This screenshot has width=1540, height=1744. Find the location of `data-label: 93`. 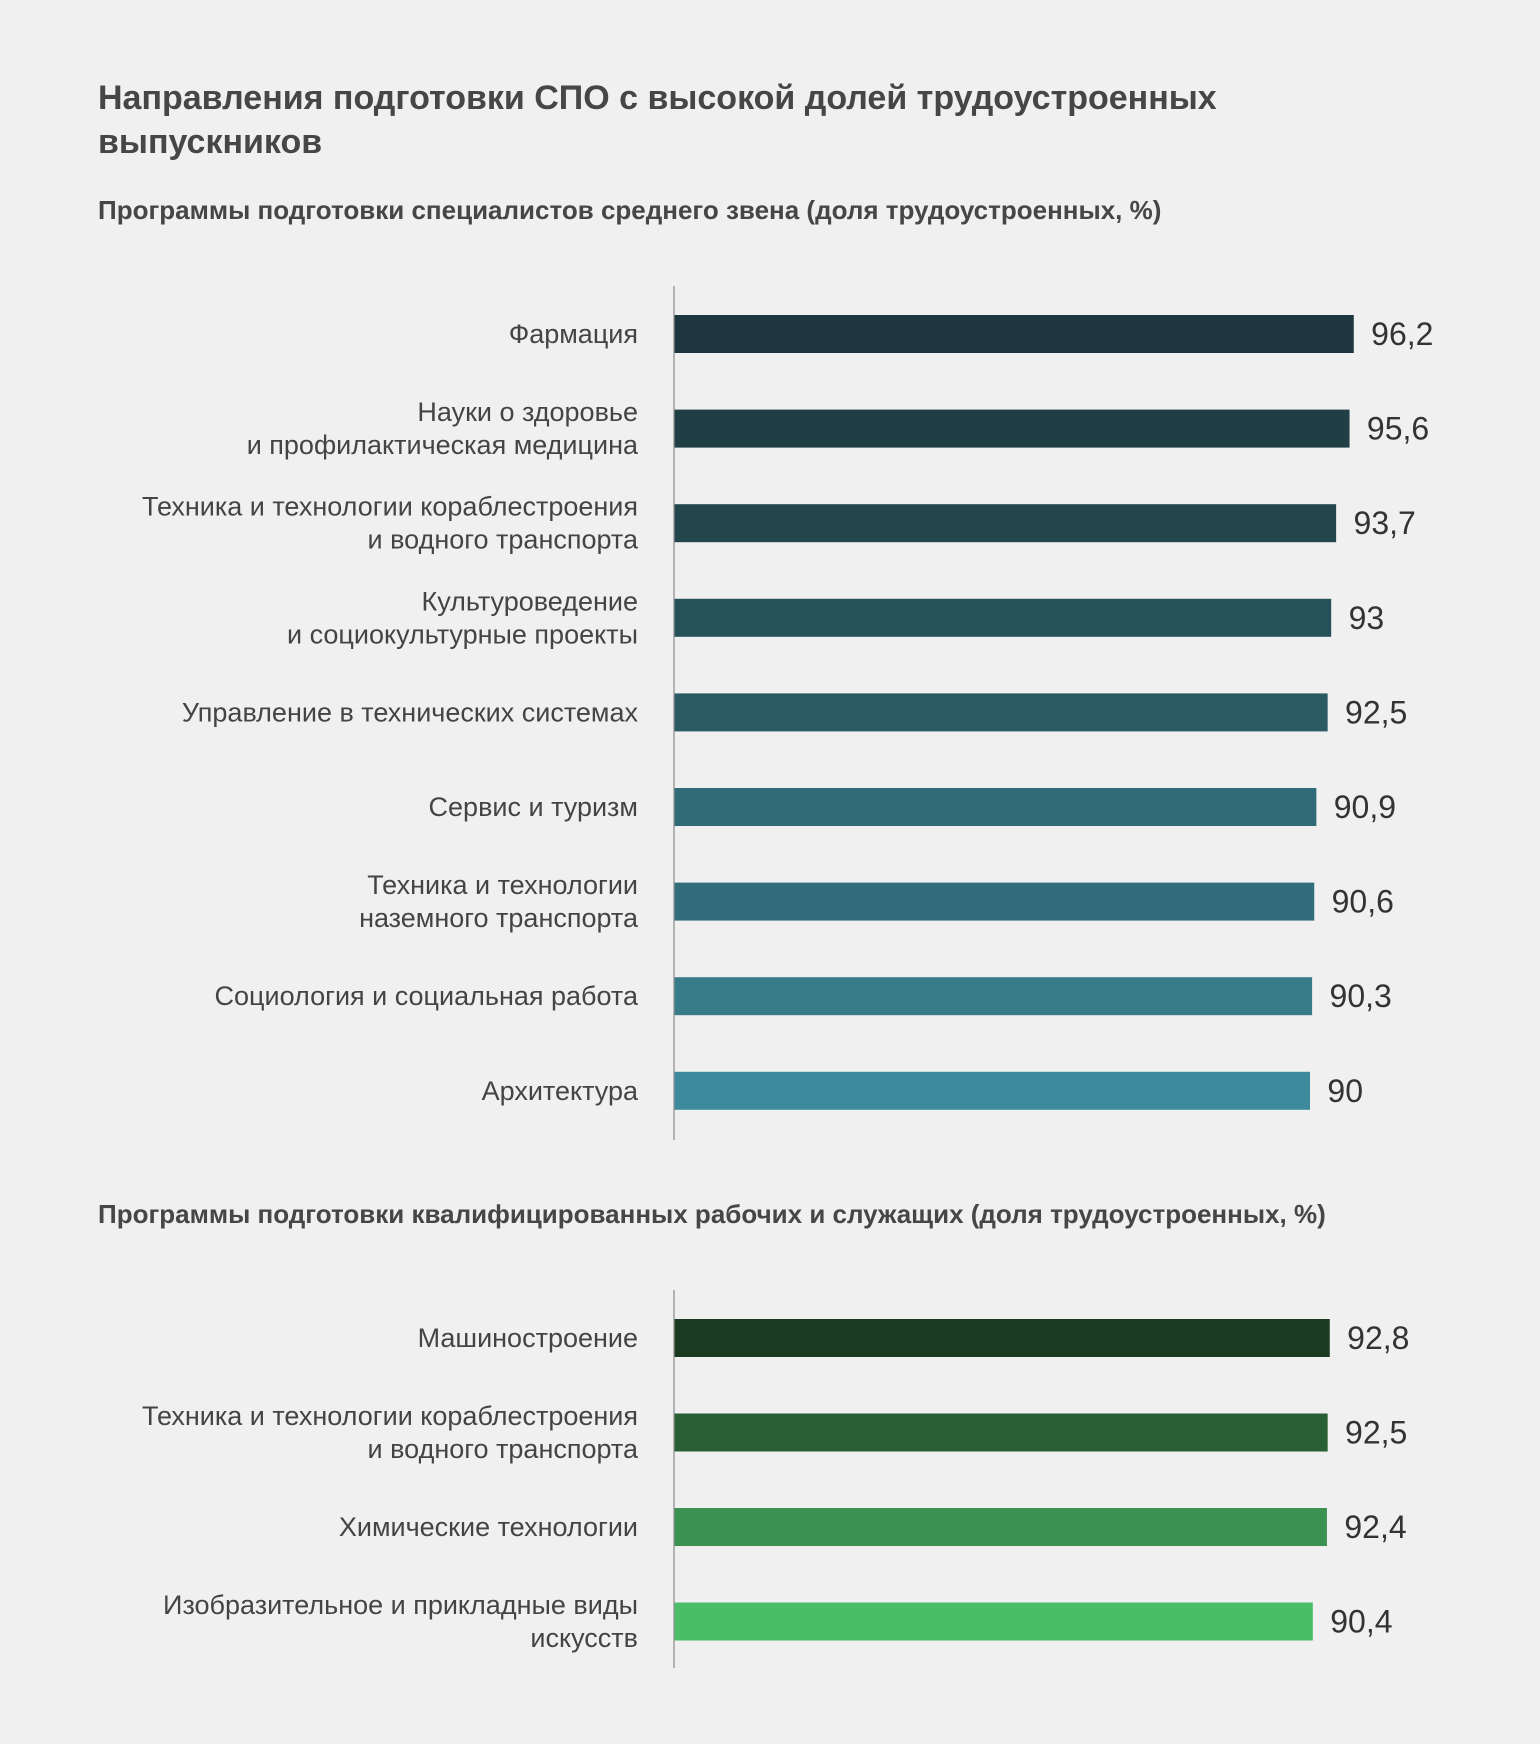

data-label: 93 is located at coordinates (1367, 618).